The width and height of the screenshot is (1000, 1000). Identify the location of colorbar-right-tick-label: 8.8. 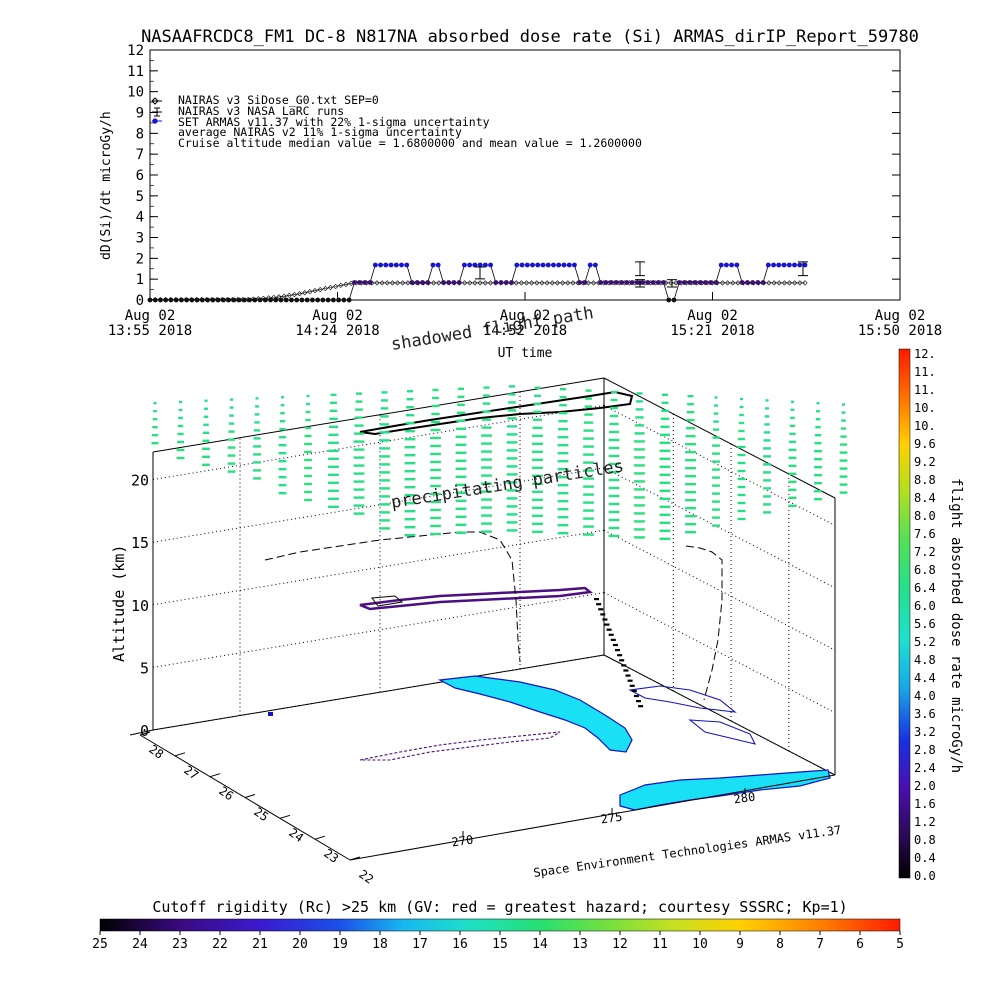
(925, 480).